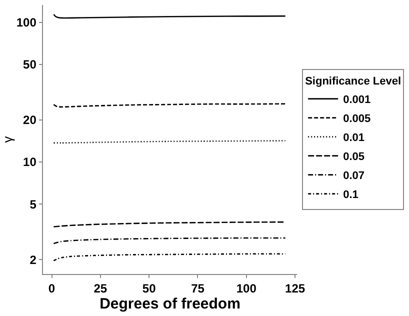 Image resolution: width=409 pixels, height=316 pixels. Describe the element at coordinates (30, 162) in the screenshot. I see `y-tick-label: 10` at that location.